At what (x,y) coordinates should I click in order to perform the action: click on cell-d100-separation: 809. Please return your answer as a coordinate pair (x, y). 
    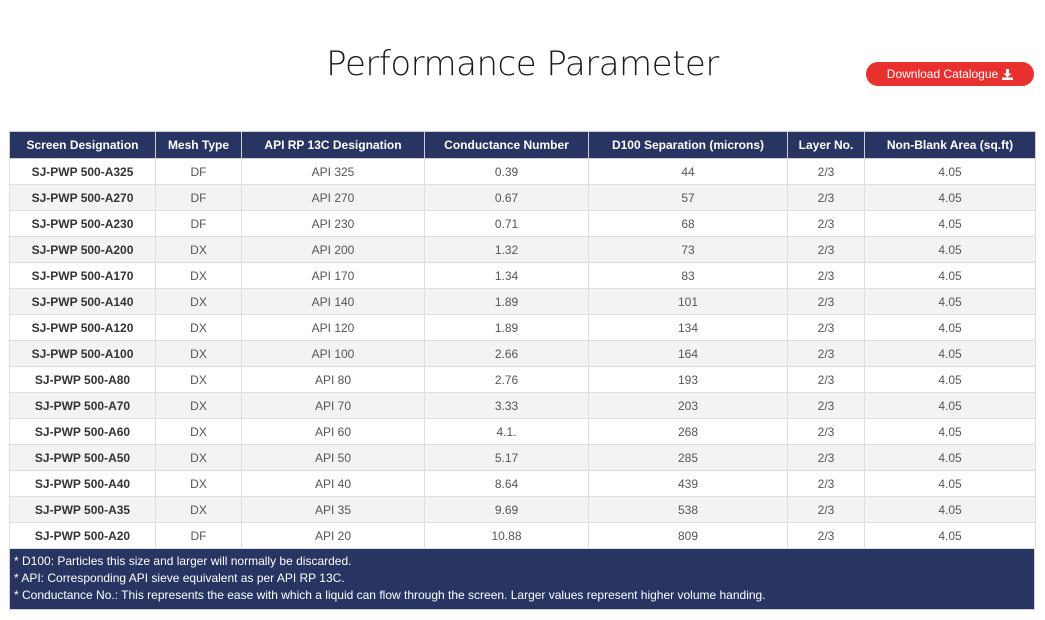
    Looking at the image, I should click on (688, 535).